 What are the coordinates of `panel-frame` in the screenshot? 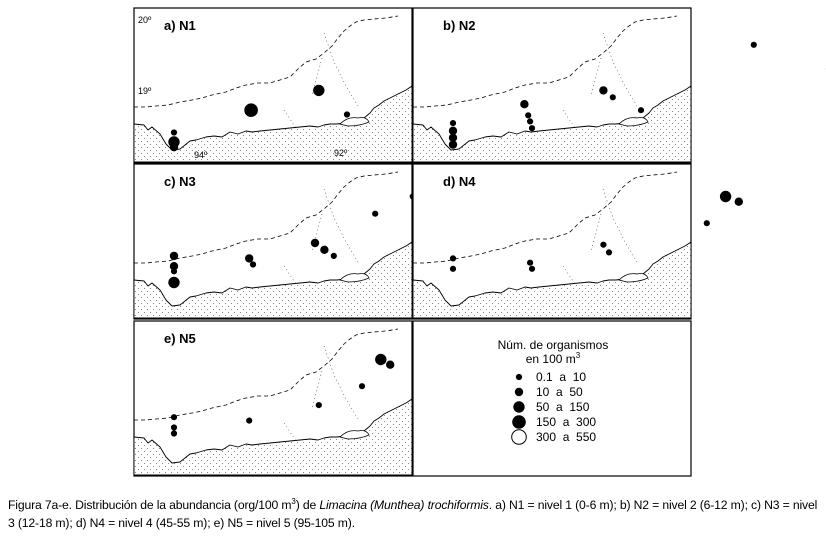 It's located at (552, 398).